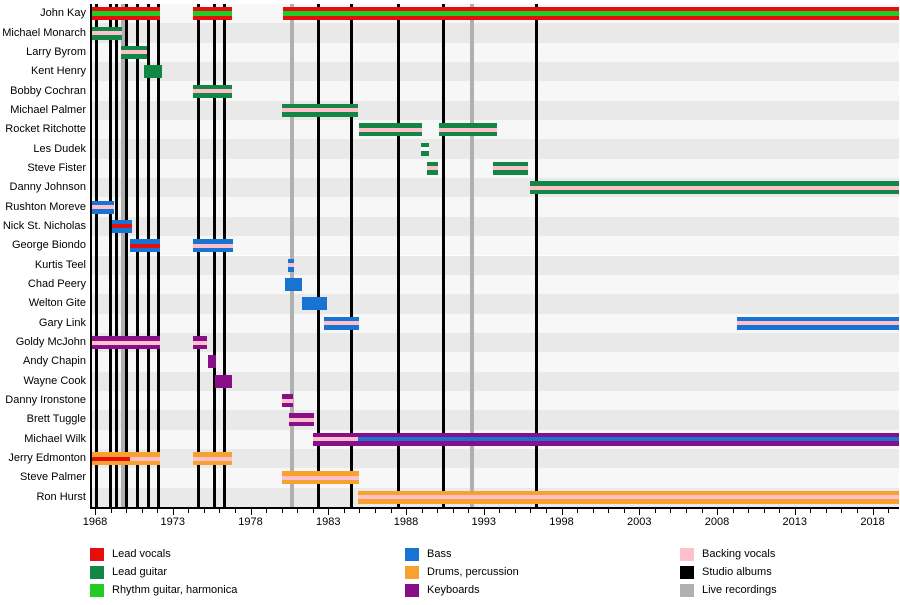 The image size is (900, 605). I want to click on member-label: Wayne Cook, so click(54, 380).